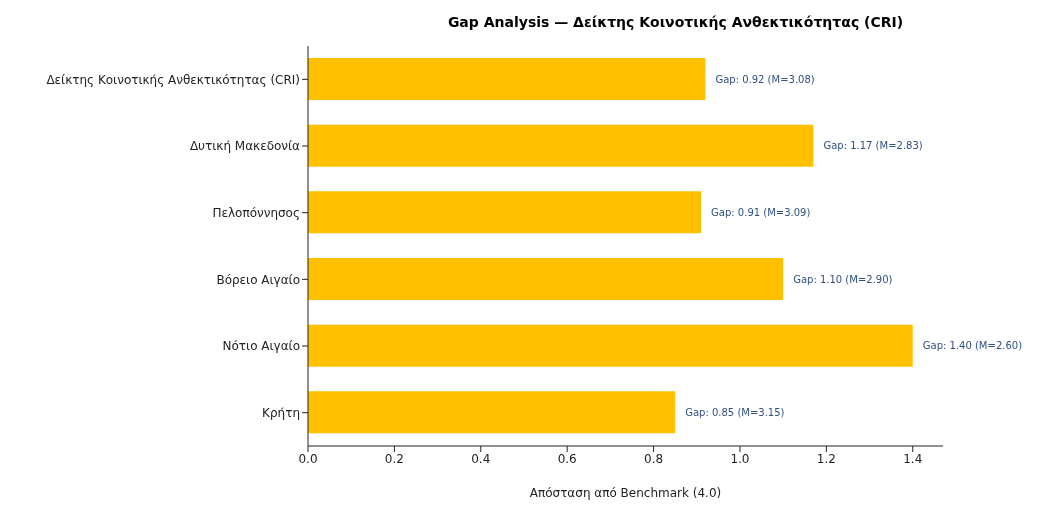 This screenshot has width=1051, height=522. What do you see at coordinates (258, 279) in the screenshot?
I see `y-tick-label: Βόρειο Αιγαίο` at bounding box center [258, 279].